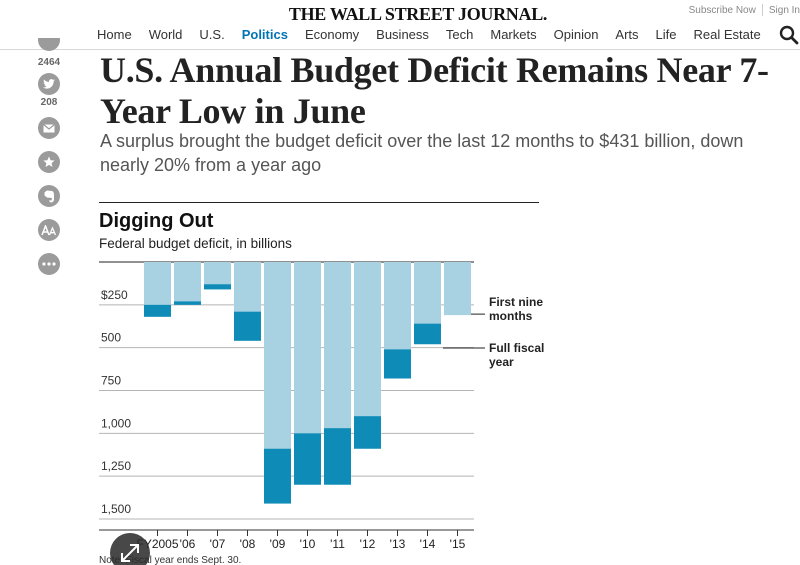 This screenshot has width=800, height=565. Describe the element at coordinates (218, 544) in the screenshot. I see `x-tick-label: '07` at that location.